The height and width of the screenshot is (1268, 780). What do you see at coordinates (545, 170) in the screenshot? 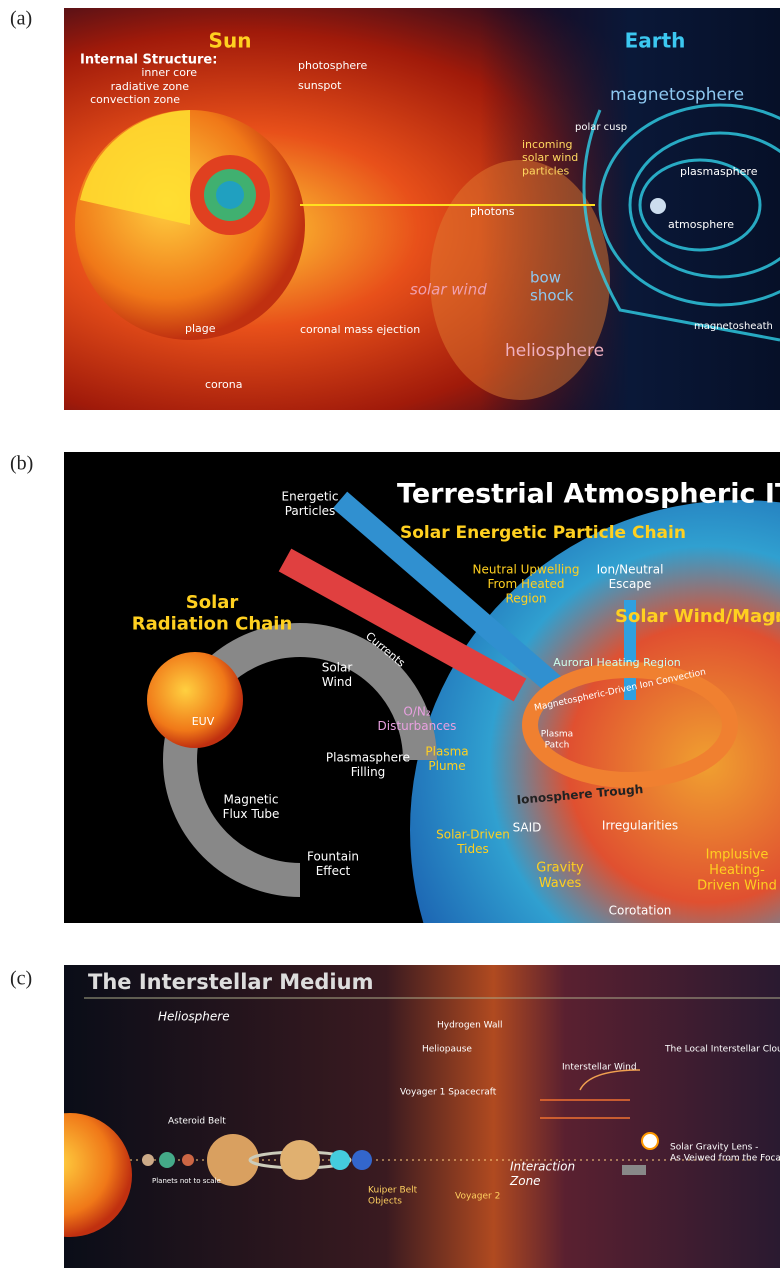
I see `annotation: particles` at bounding box center [545, 170].